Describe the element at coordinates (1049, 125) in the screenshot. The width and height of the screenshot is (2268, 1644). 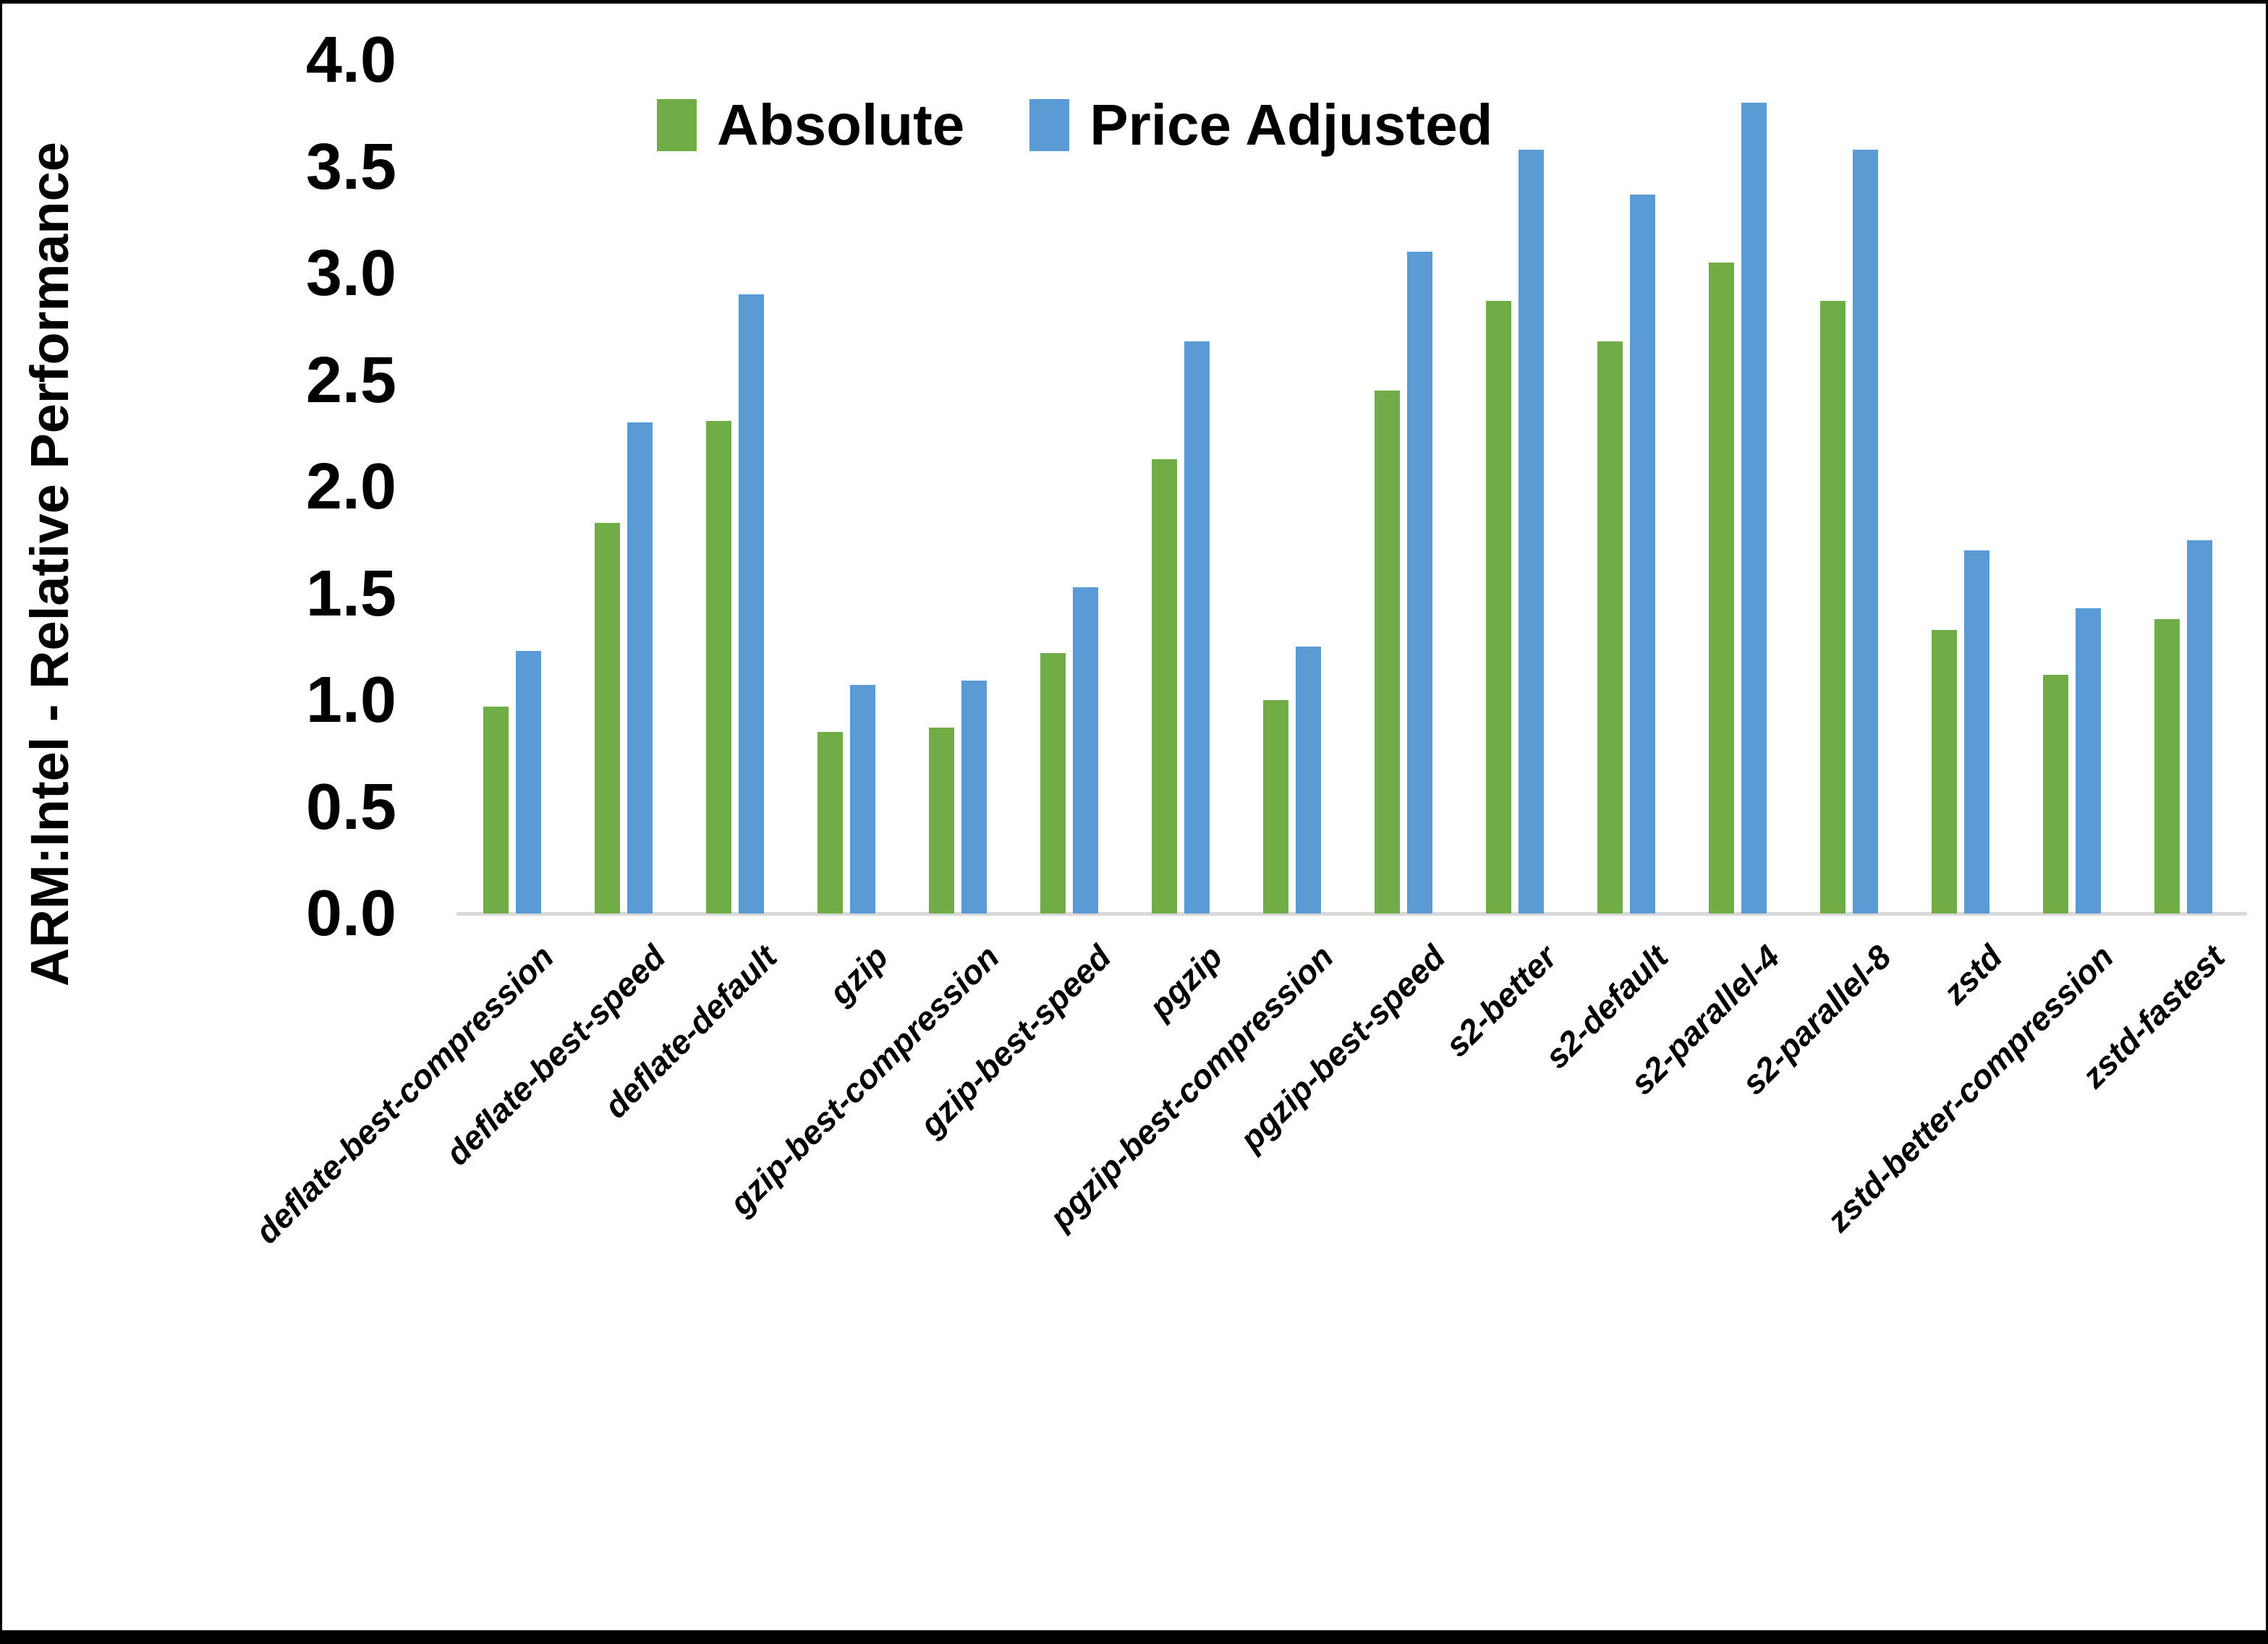
I see `legend-swatch-price-adjusted` at that location.